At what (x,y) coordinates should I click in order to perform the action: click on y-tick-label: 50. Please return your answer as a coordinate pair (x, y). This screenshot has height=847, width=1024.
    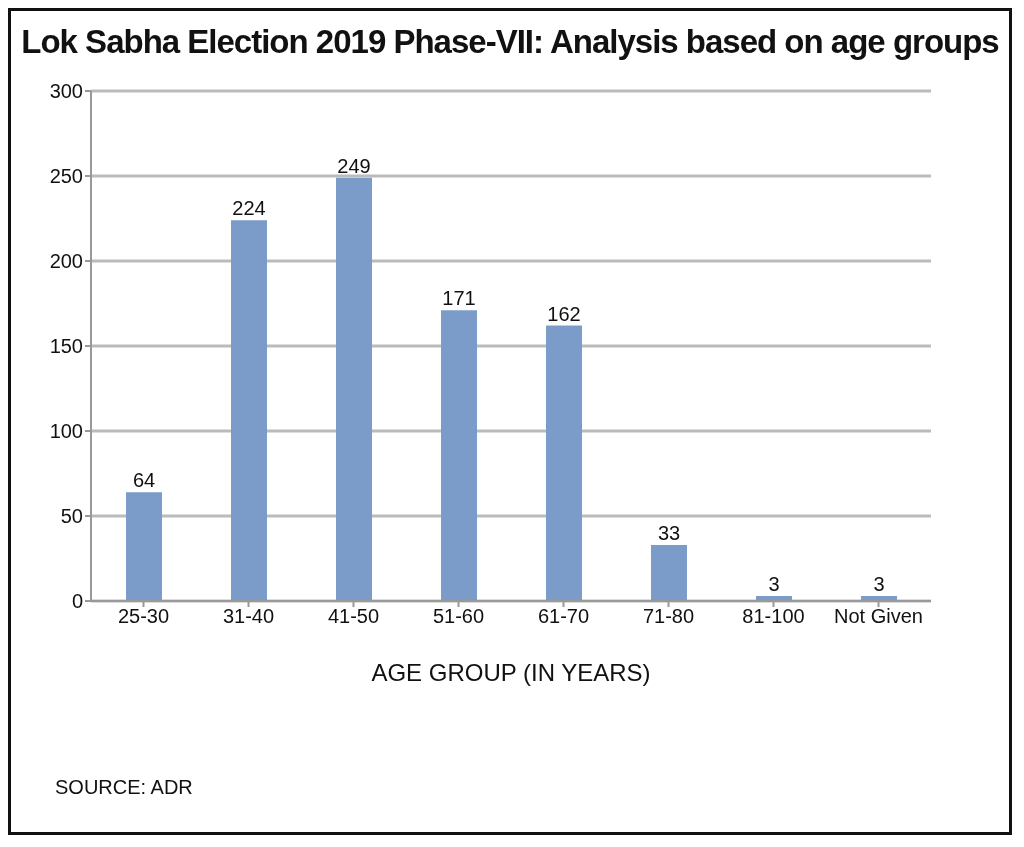
    Looking at the image, I should click on (71, 516).